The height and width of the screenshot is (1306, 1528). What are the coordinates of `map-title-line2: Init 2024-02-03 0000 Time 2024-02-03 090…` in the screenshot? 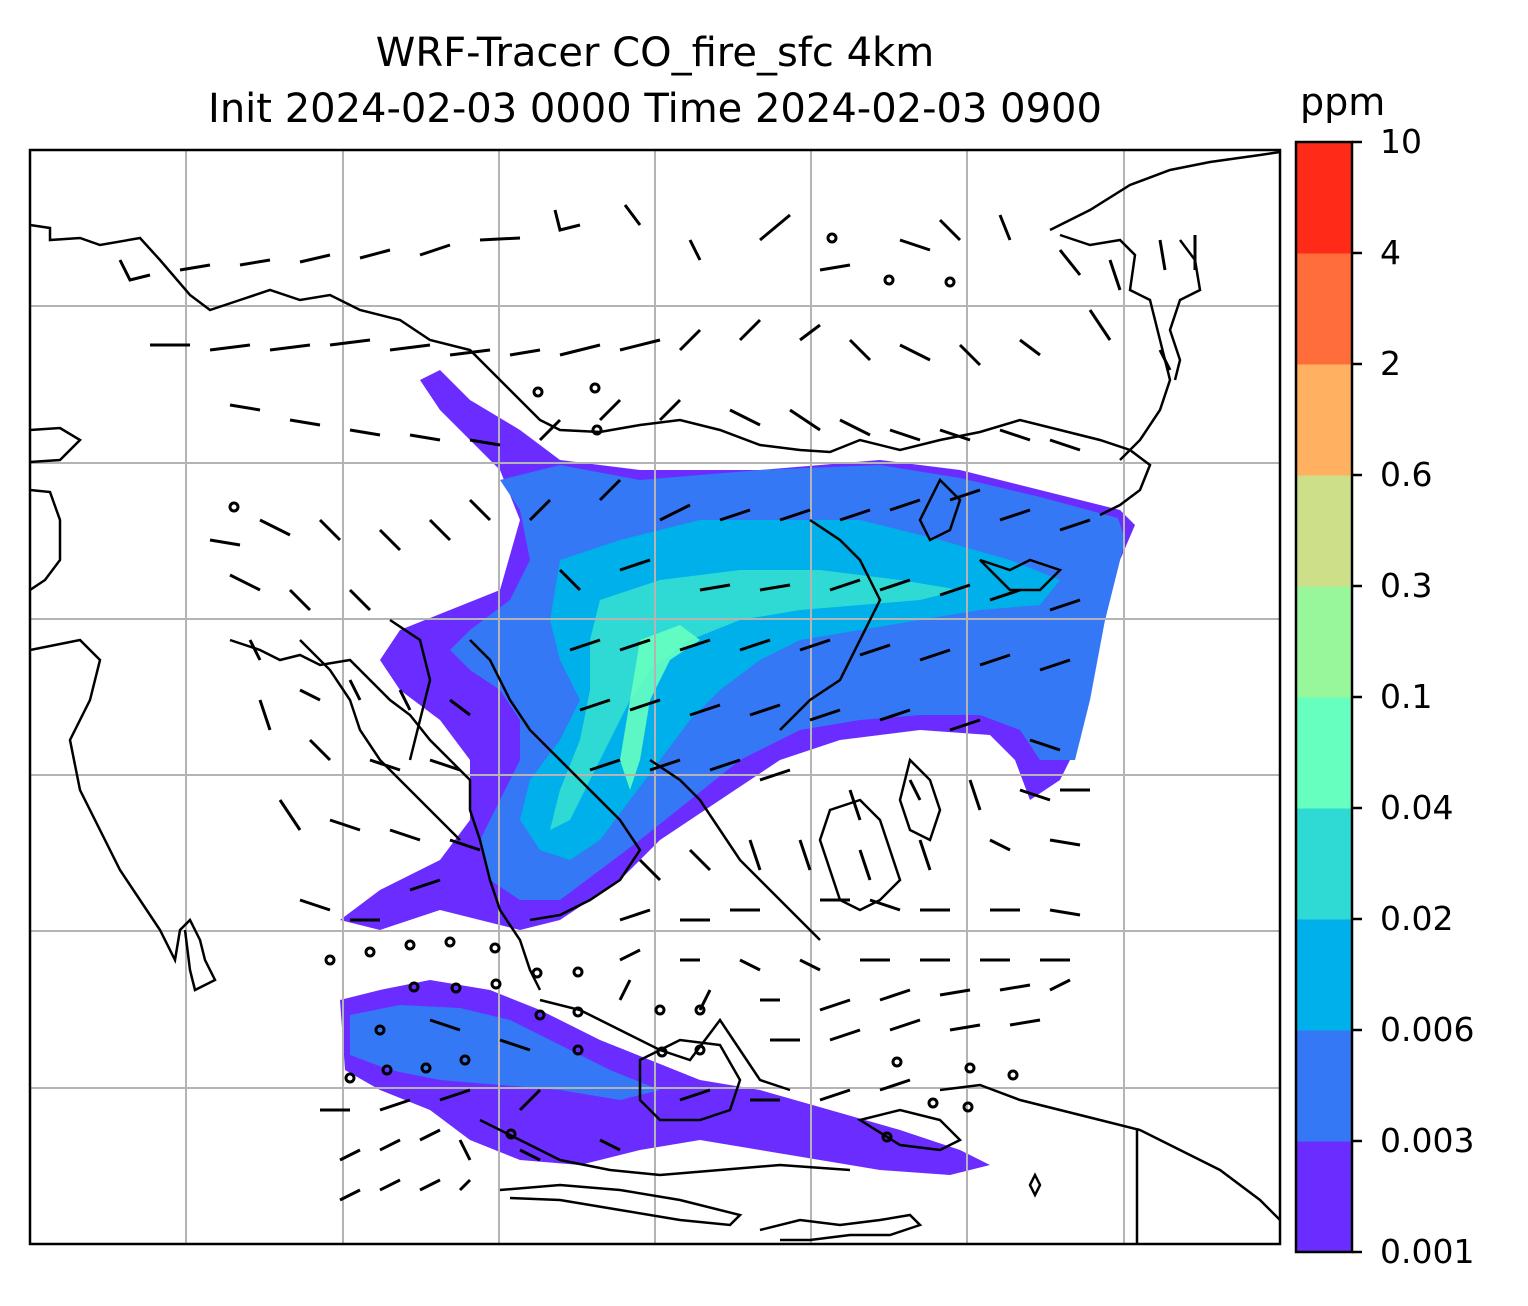 It's located at (655, 109).